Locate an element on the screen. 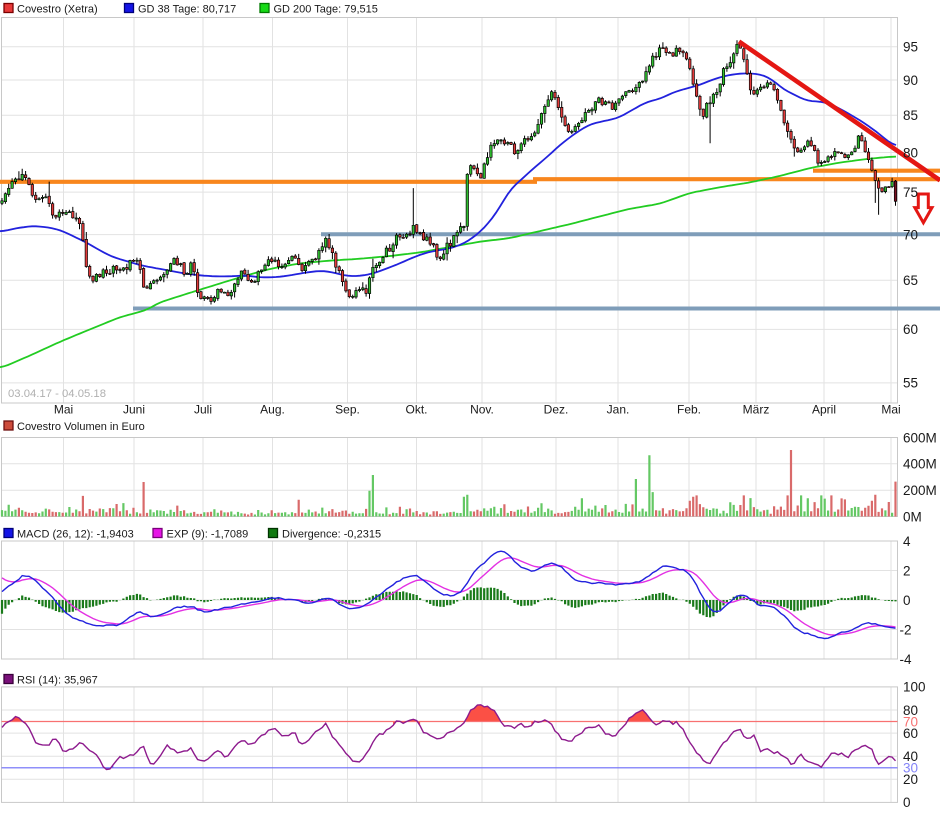 This screenshot has width=940, height=814. svg-text: März is located at coordinates (756, 410).